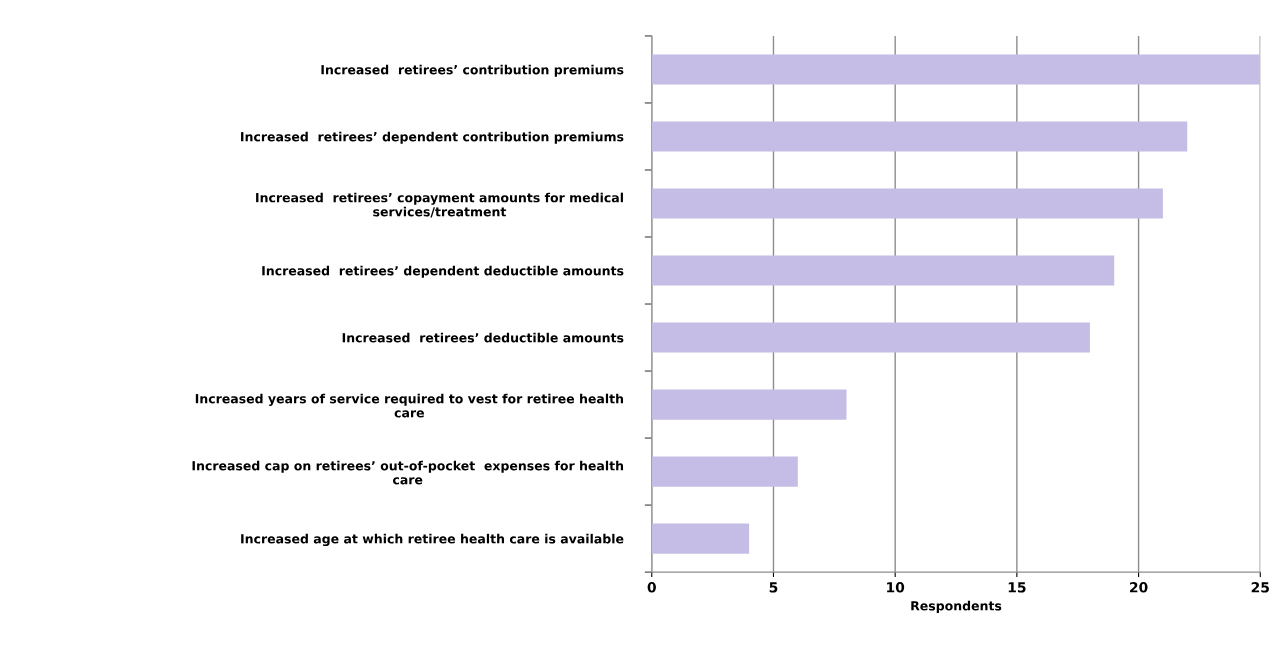 This screenshot has height=666, width=1273. I want to click on y-tick-label: Increased retirees’ contribution premiums, so click(472, 70).